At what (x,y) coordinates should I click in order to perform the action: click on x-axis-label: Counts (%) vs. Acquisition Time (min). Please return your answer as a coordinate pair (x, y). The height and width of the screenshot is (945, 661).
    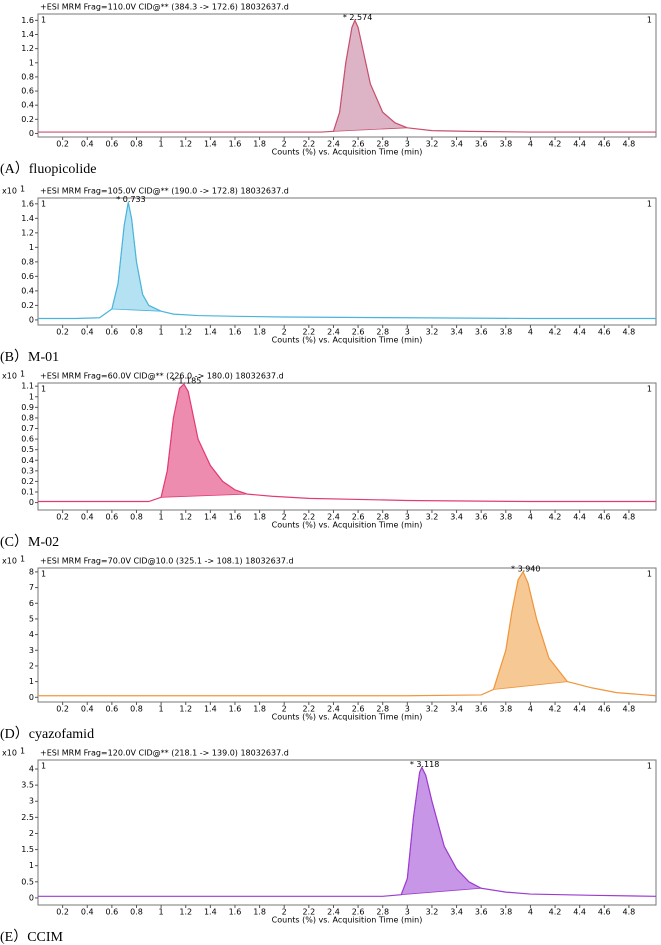
    Looking at the image, I should click on (347, 525).